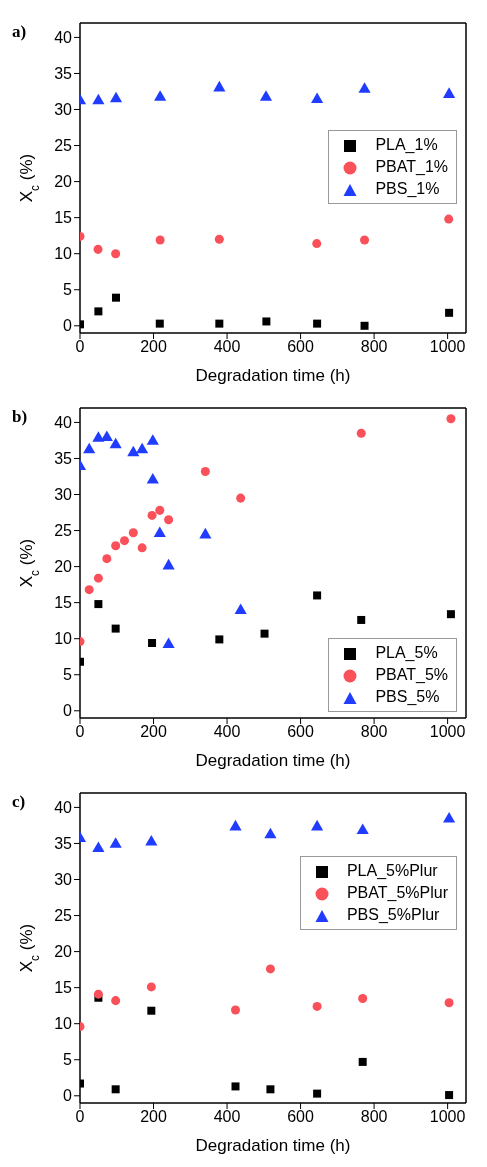 The image size is (487, 1167). I want to click on legend-label: PBAT_5%, so click(411, 674).